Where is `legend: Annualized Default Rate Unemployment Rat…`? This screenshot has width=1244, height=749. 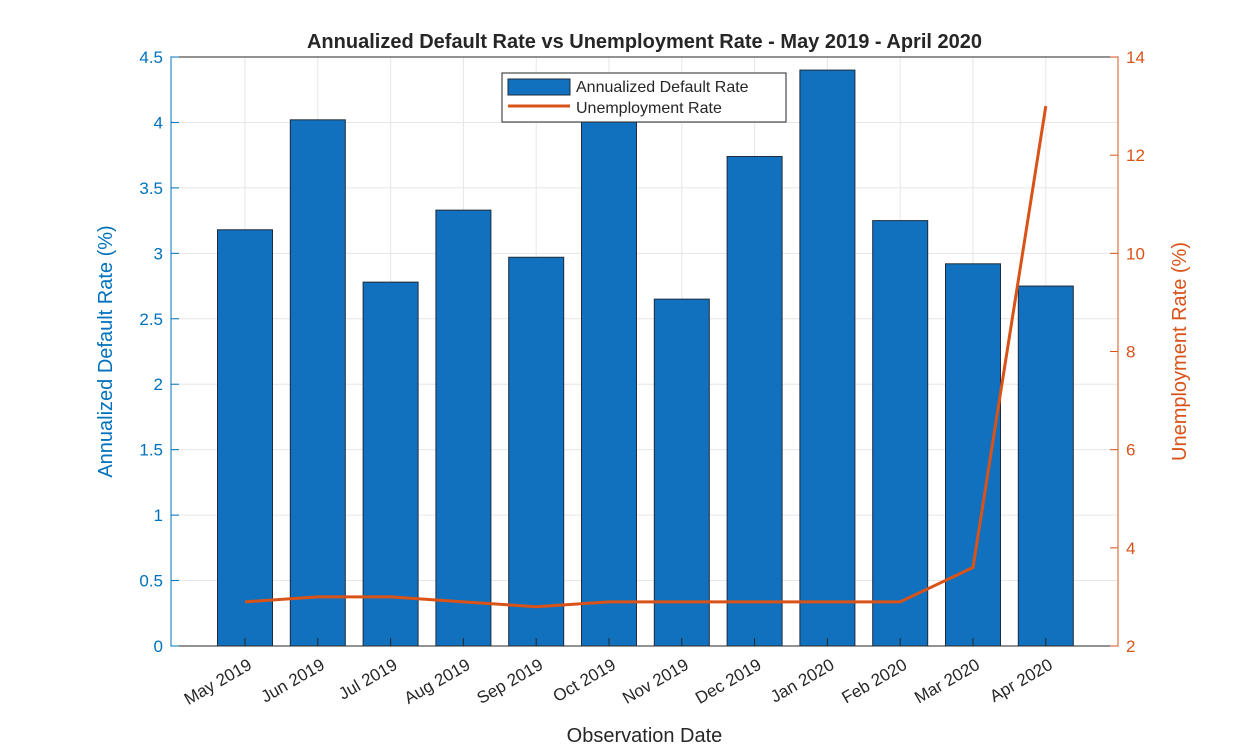
legend: Annualized Default Rate Unemployment Rat… is located at coordinates (644, 97).